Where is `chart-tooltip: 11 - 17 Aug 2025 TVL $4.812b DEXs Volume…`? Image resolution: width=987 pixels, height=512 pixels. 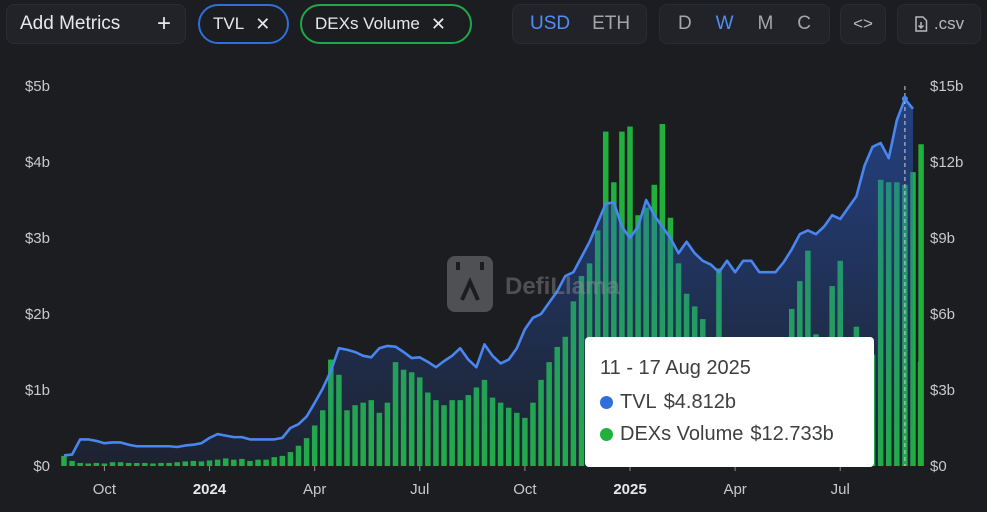
chart-tooltip: 11 - 17 Aug 2025 TVL $4.812b DEXs Volume… is located at coordinates (729, 402).